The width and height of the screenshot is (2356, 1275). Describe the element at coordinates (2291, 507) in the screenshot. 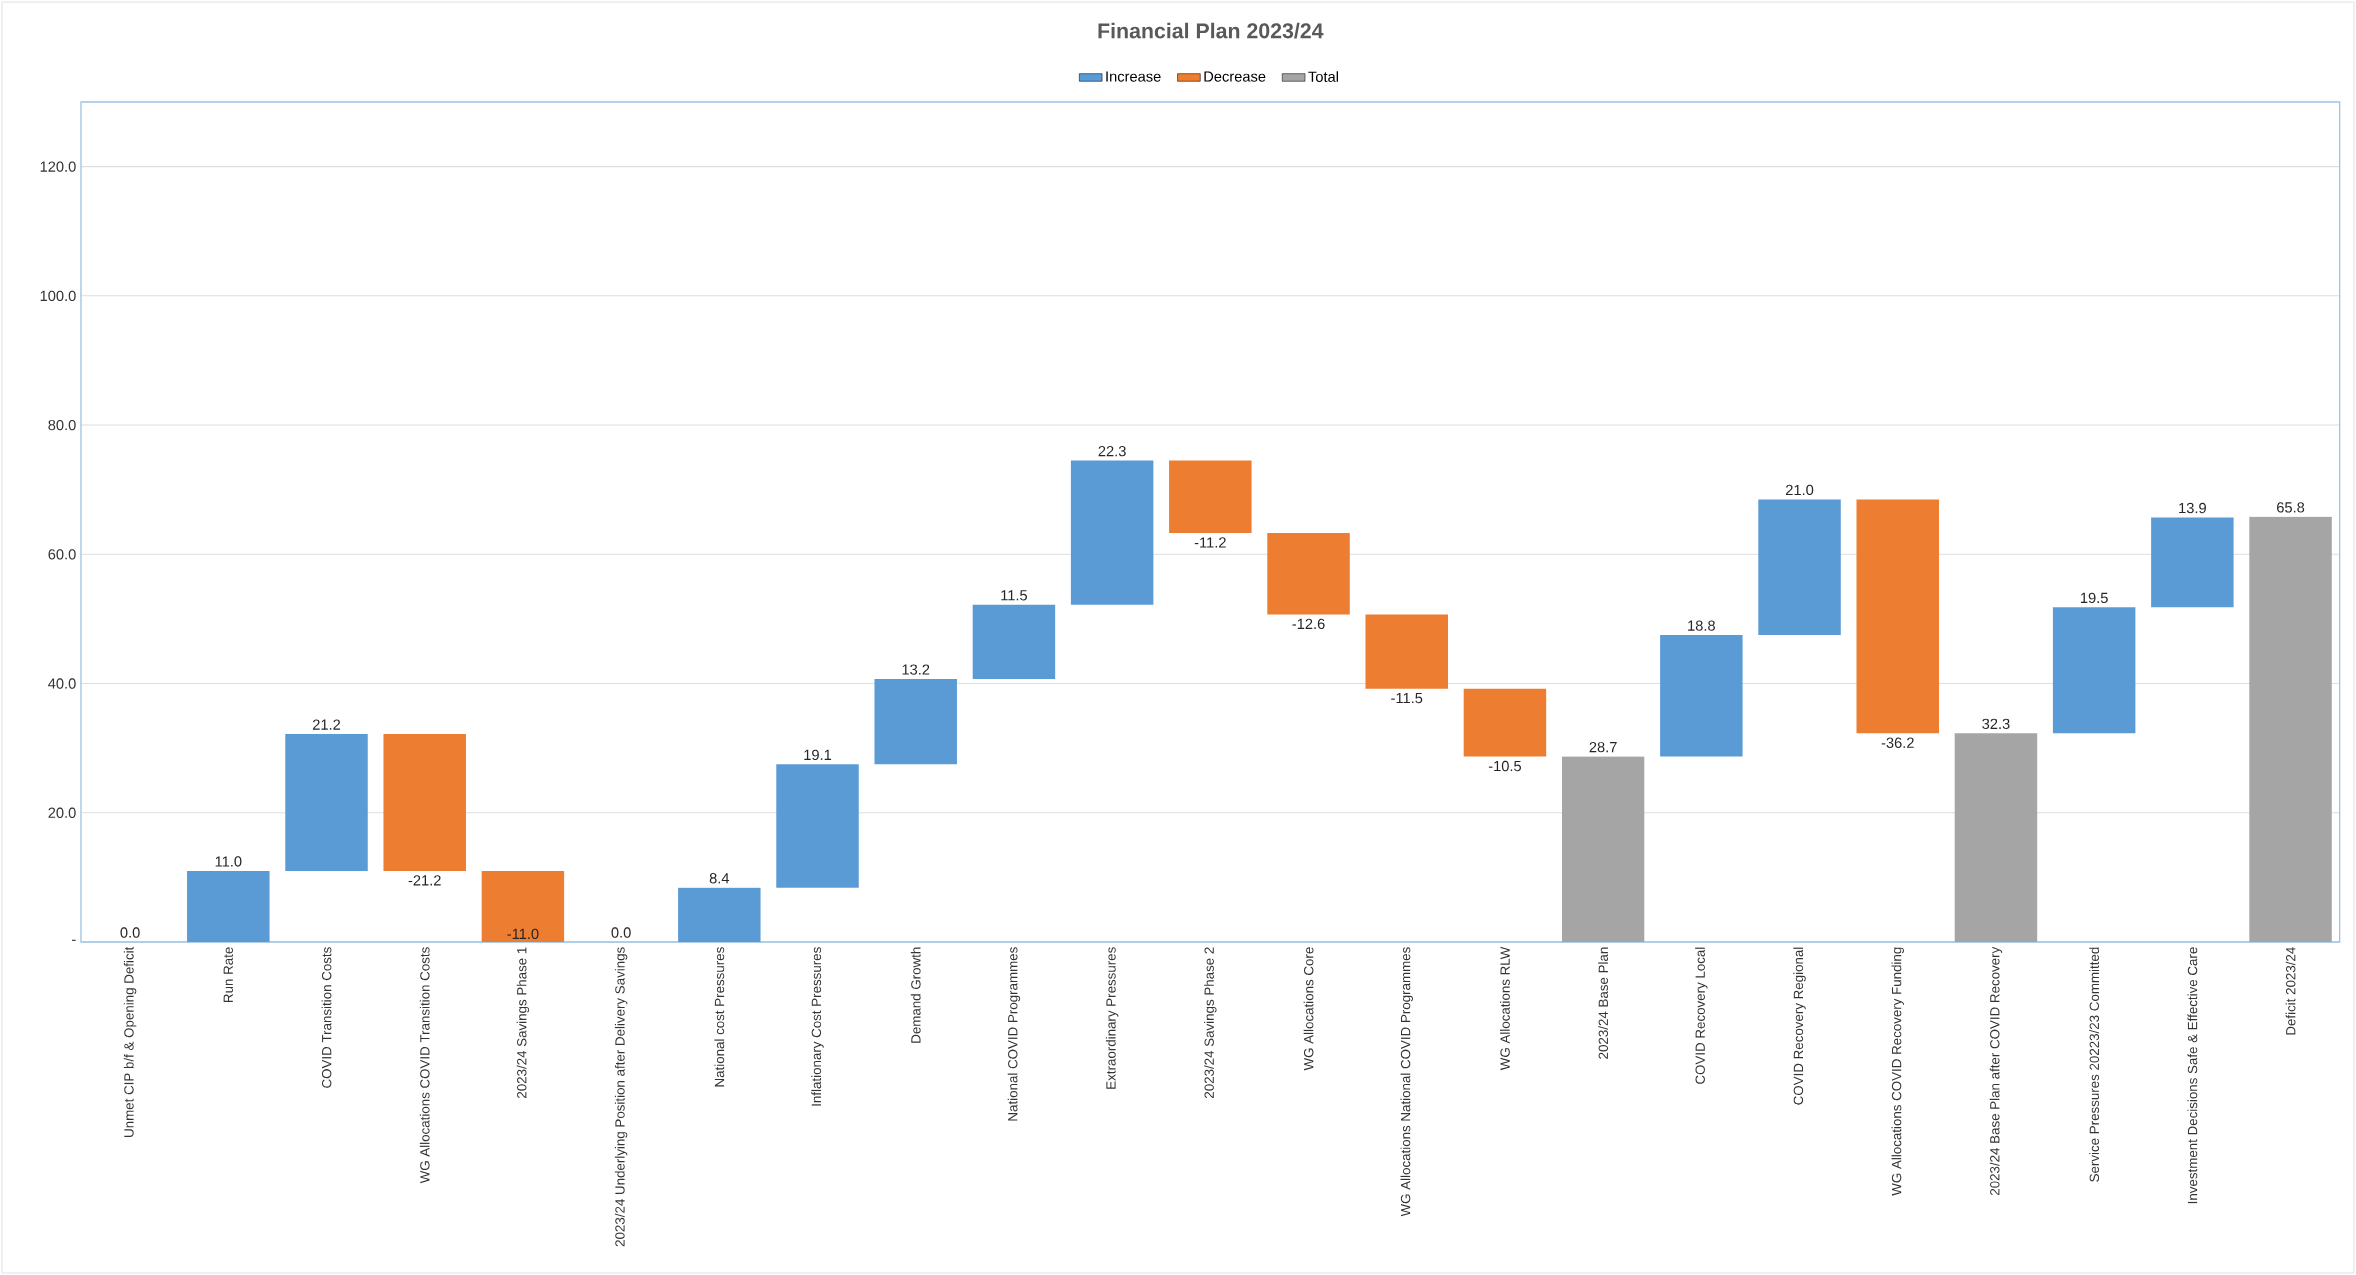

I see `data-label: 65.8` at that location.